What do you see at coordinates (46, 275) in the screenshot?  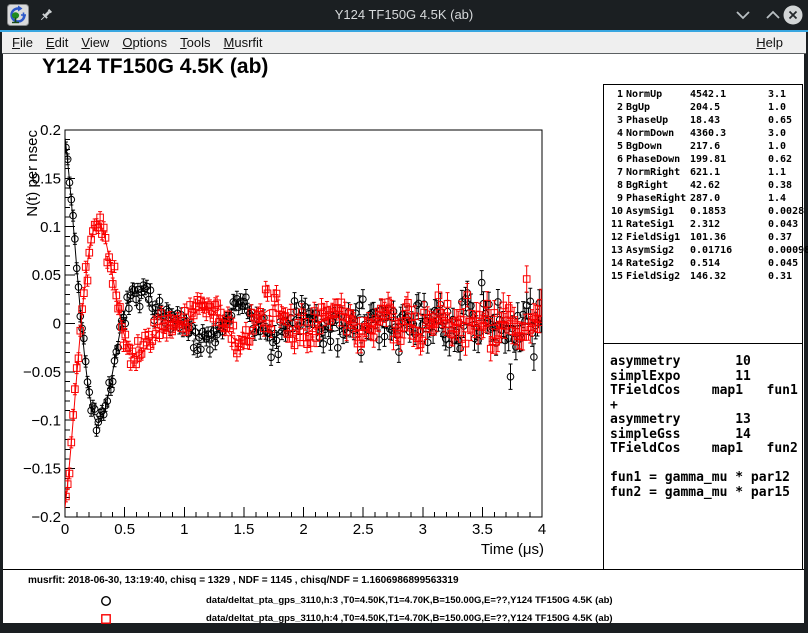 I see `svg-text: 0.05` at bounding box center [46, 275].